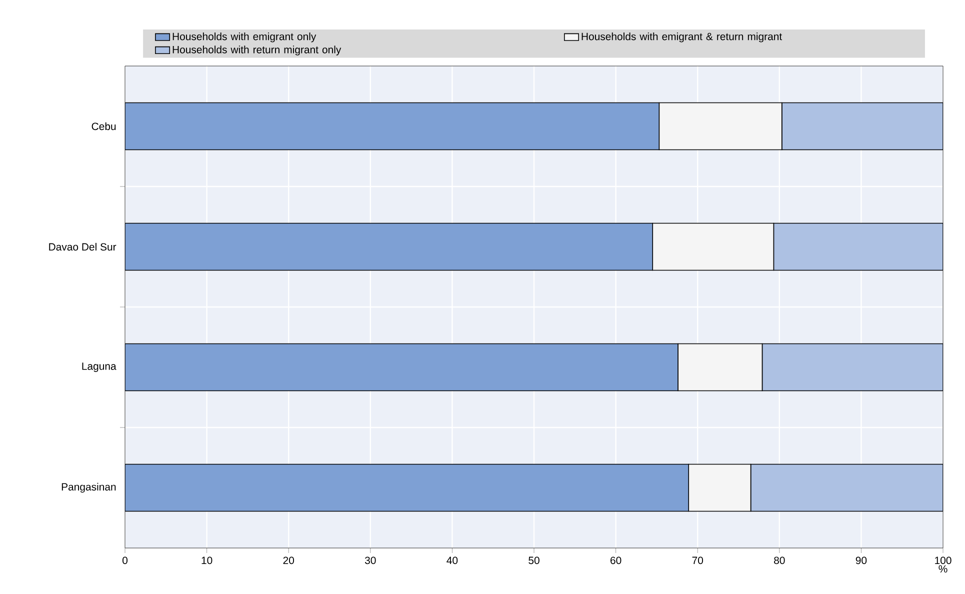 Image resolution: width=965 pixels, height=594 pixels. Describe the element at coordinates (207, 560) in the screenshot. I see `x-tick-label: 10` at that location.